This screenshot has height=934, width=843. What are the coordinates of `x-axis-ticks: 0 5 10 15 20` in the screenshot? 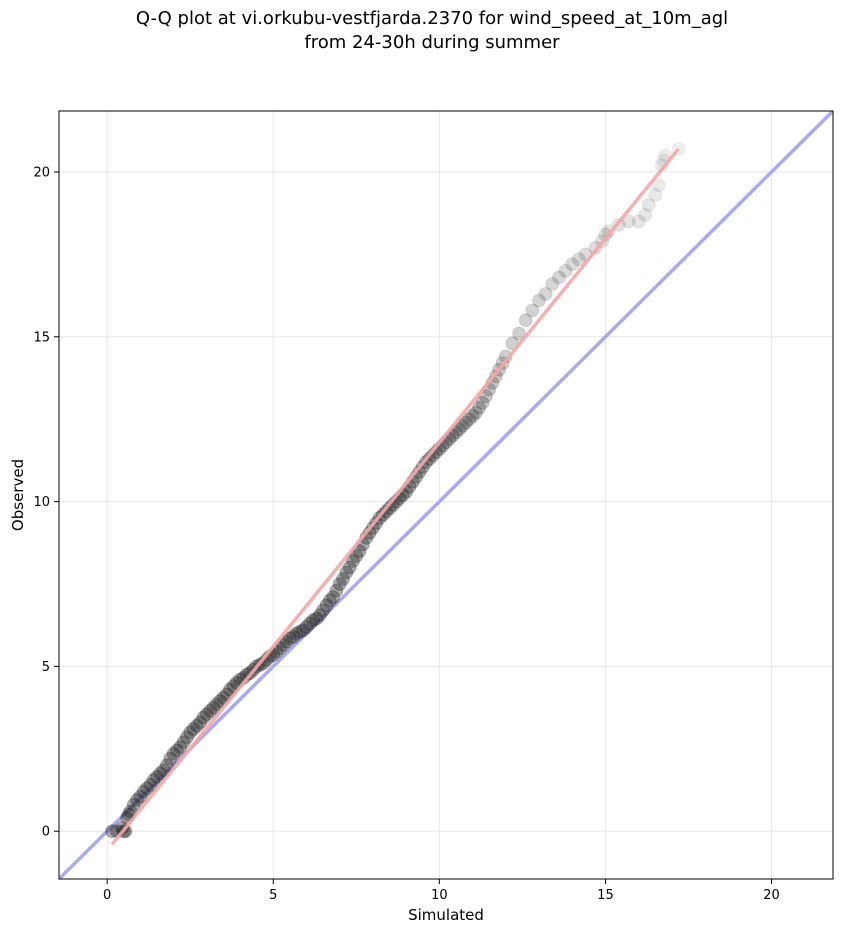 It's located at (441, 891).